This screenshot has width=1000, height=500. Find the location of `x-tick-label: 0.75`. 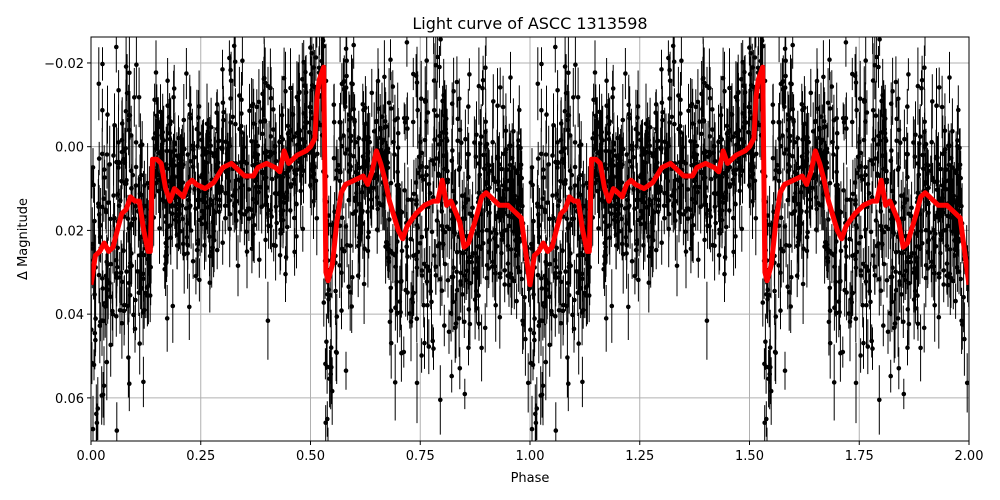

x-tick-label: 0.75 is located at coordinates (420, 456).